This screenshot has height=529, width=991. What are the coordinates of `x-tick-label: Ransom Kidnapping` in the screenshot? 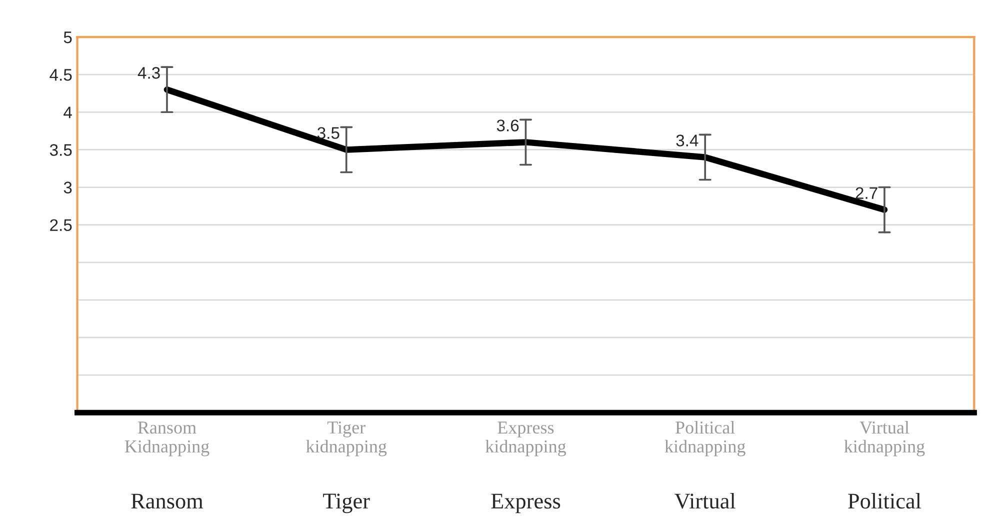 It's located at (167, 439).